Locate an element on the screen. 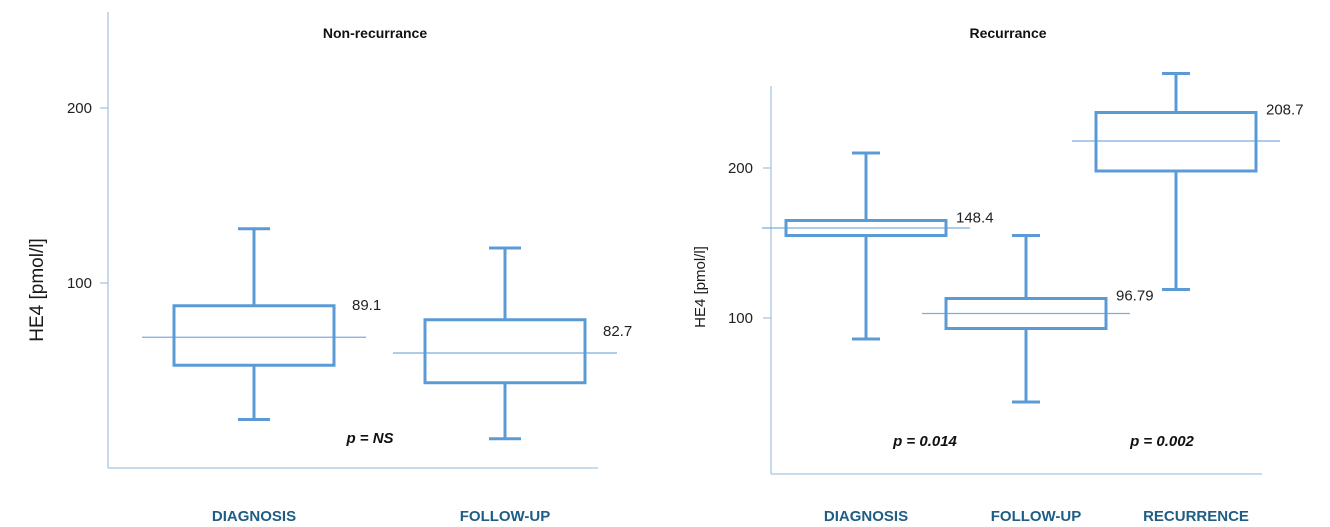  category-label-follow-up-left: FOLLOW-UP is located at coordinates (505, 516).